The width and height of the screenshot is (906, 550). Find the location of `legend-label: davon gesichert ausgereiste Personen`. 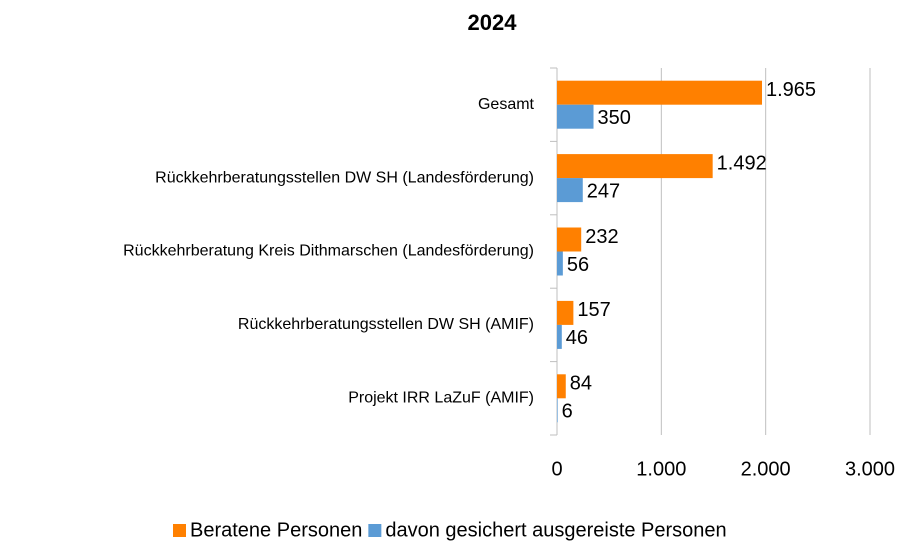

legend-label: davon gesichert ausgereiste Personen is located at coordinates (555, 530).